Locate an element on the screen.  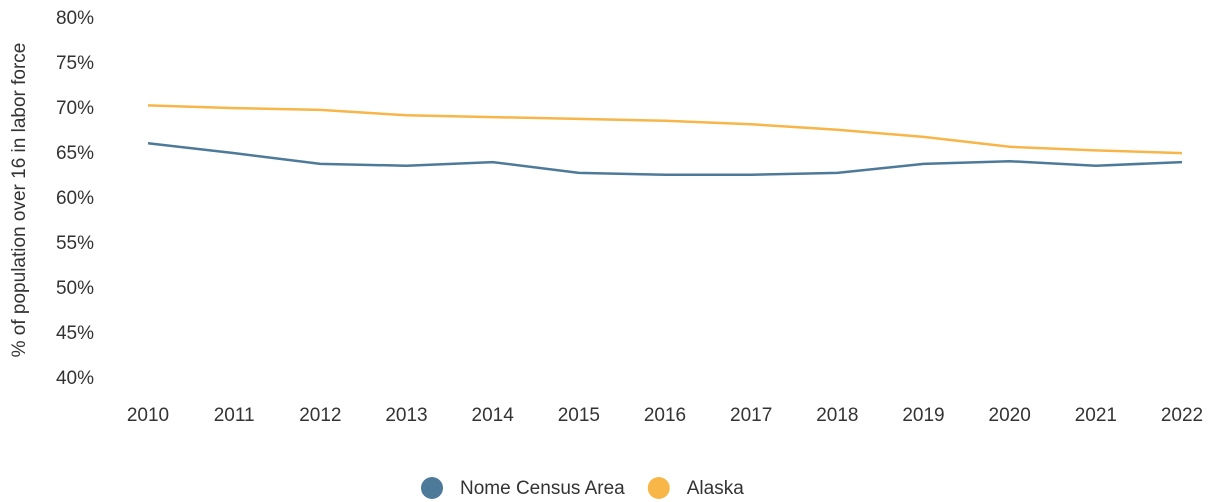
x-tick-label: 2015 is located at coordinates (579, 415).